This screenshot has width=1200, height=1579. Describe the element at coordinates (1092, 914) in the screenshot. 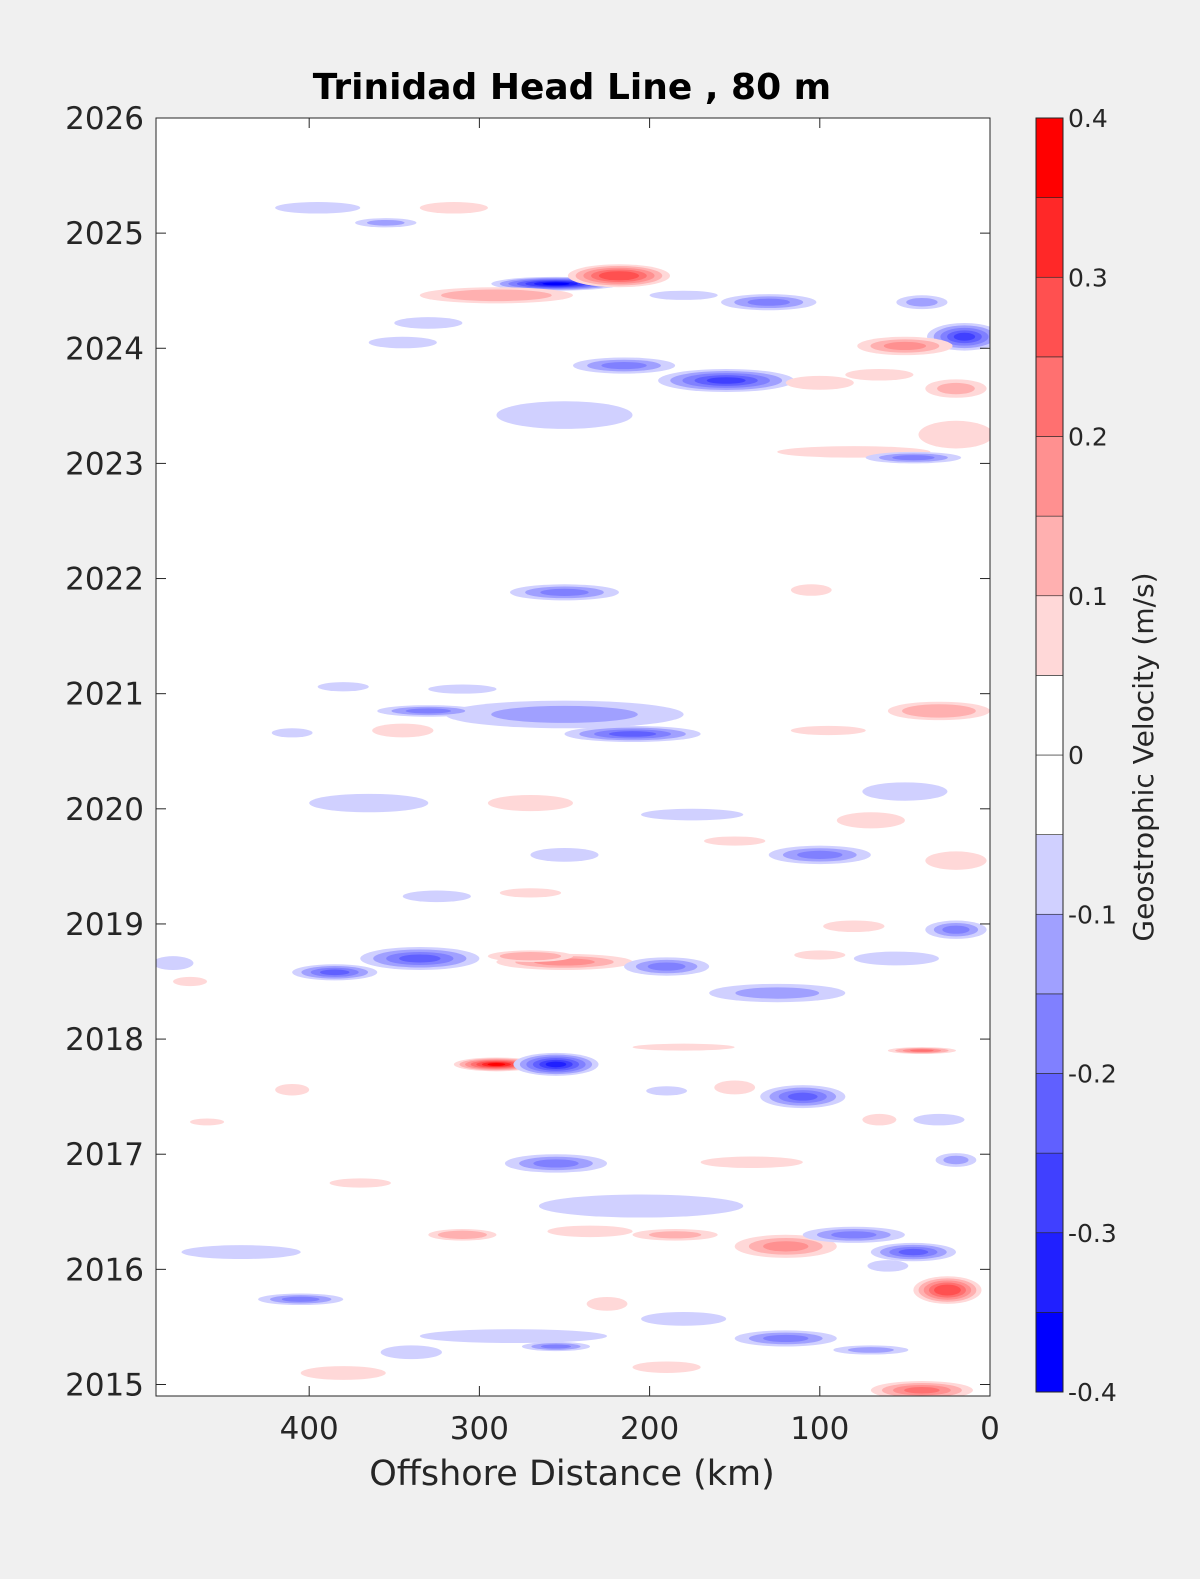

I see `colorbar-tick-label: -0.1` at that location.